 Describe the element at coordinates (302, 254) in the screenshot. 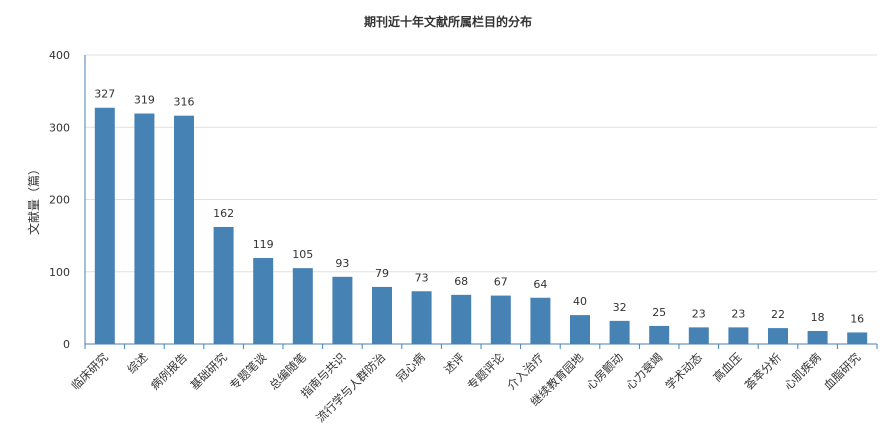

I see `data-label-5: 105` at that location.